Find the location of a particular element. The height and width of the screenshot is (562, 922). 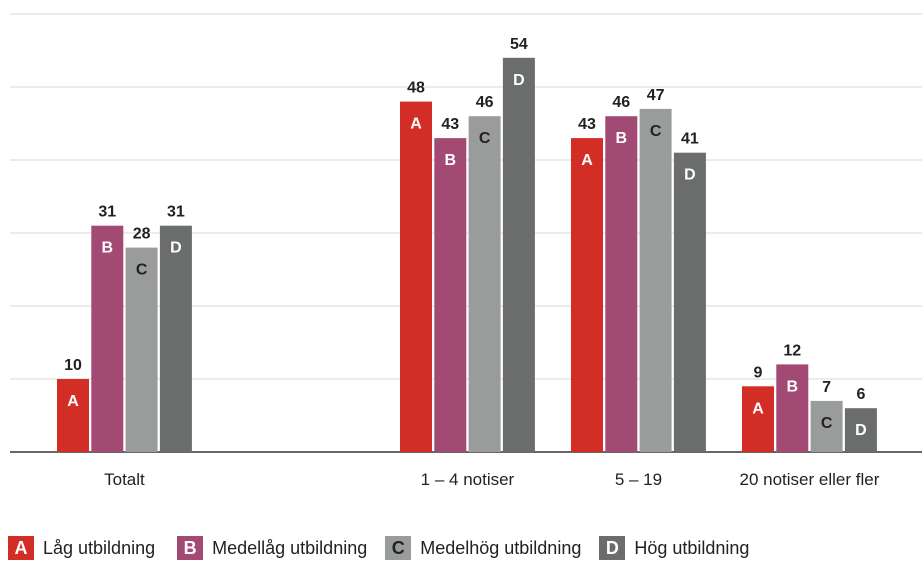

data-label: 10 is located at coordinates (73, 365).